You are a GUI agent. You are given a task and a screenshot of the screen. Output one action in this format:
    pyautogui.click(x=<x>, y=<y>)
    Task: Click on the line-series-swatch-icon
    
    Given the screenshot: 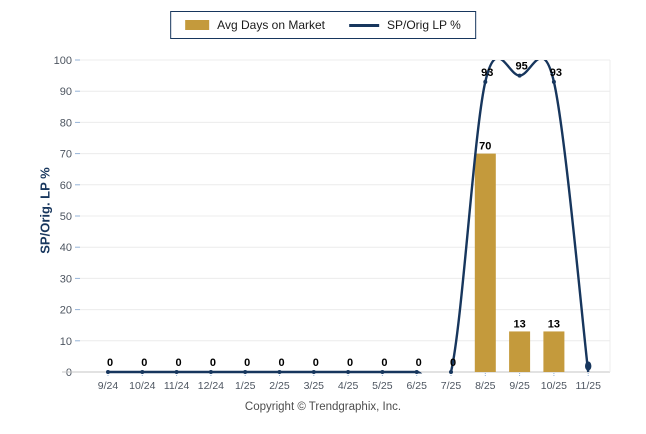 What is the action you would take?
    pyautogui.click(x=364, y=25)
    